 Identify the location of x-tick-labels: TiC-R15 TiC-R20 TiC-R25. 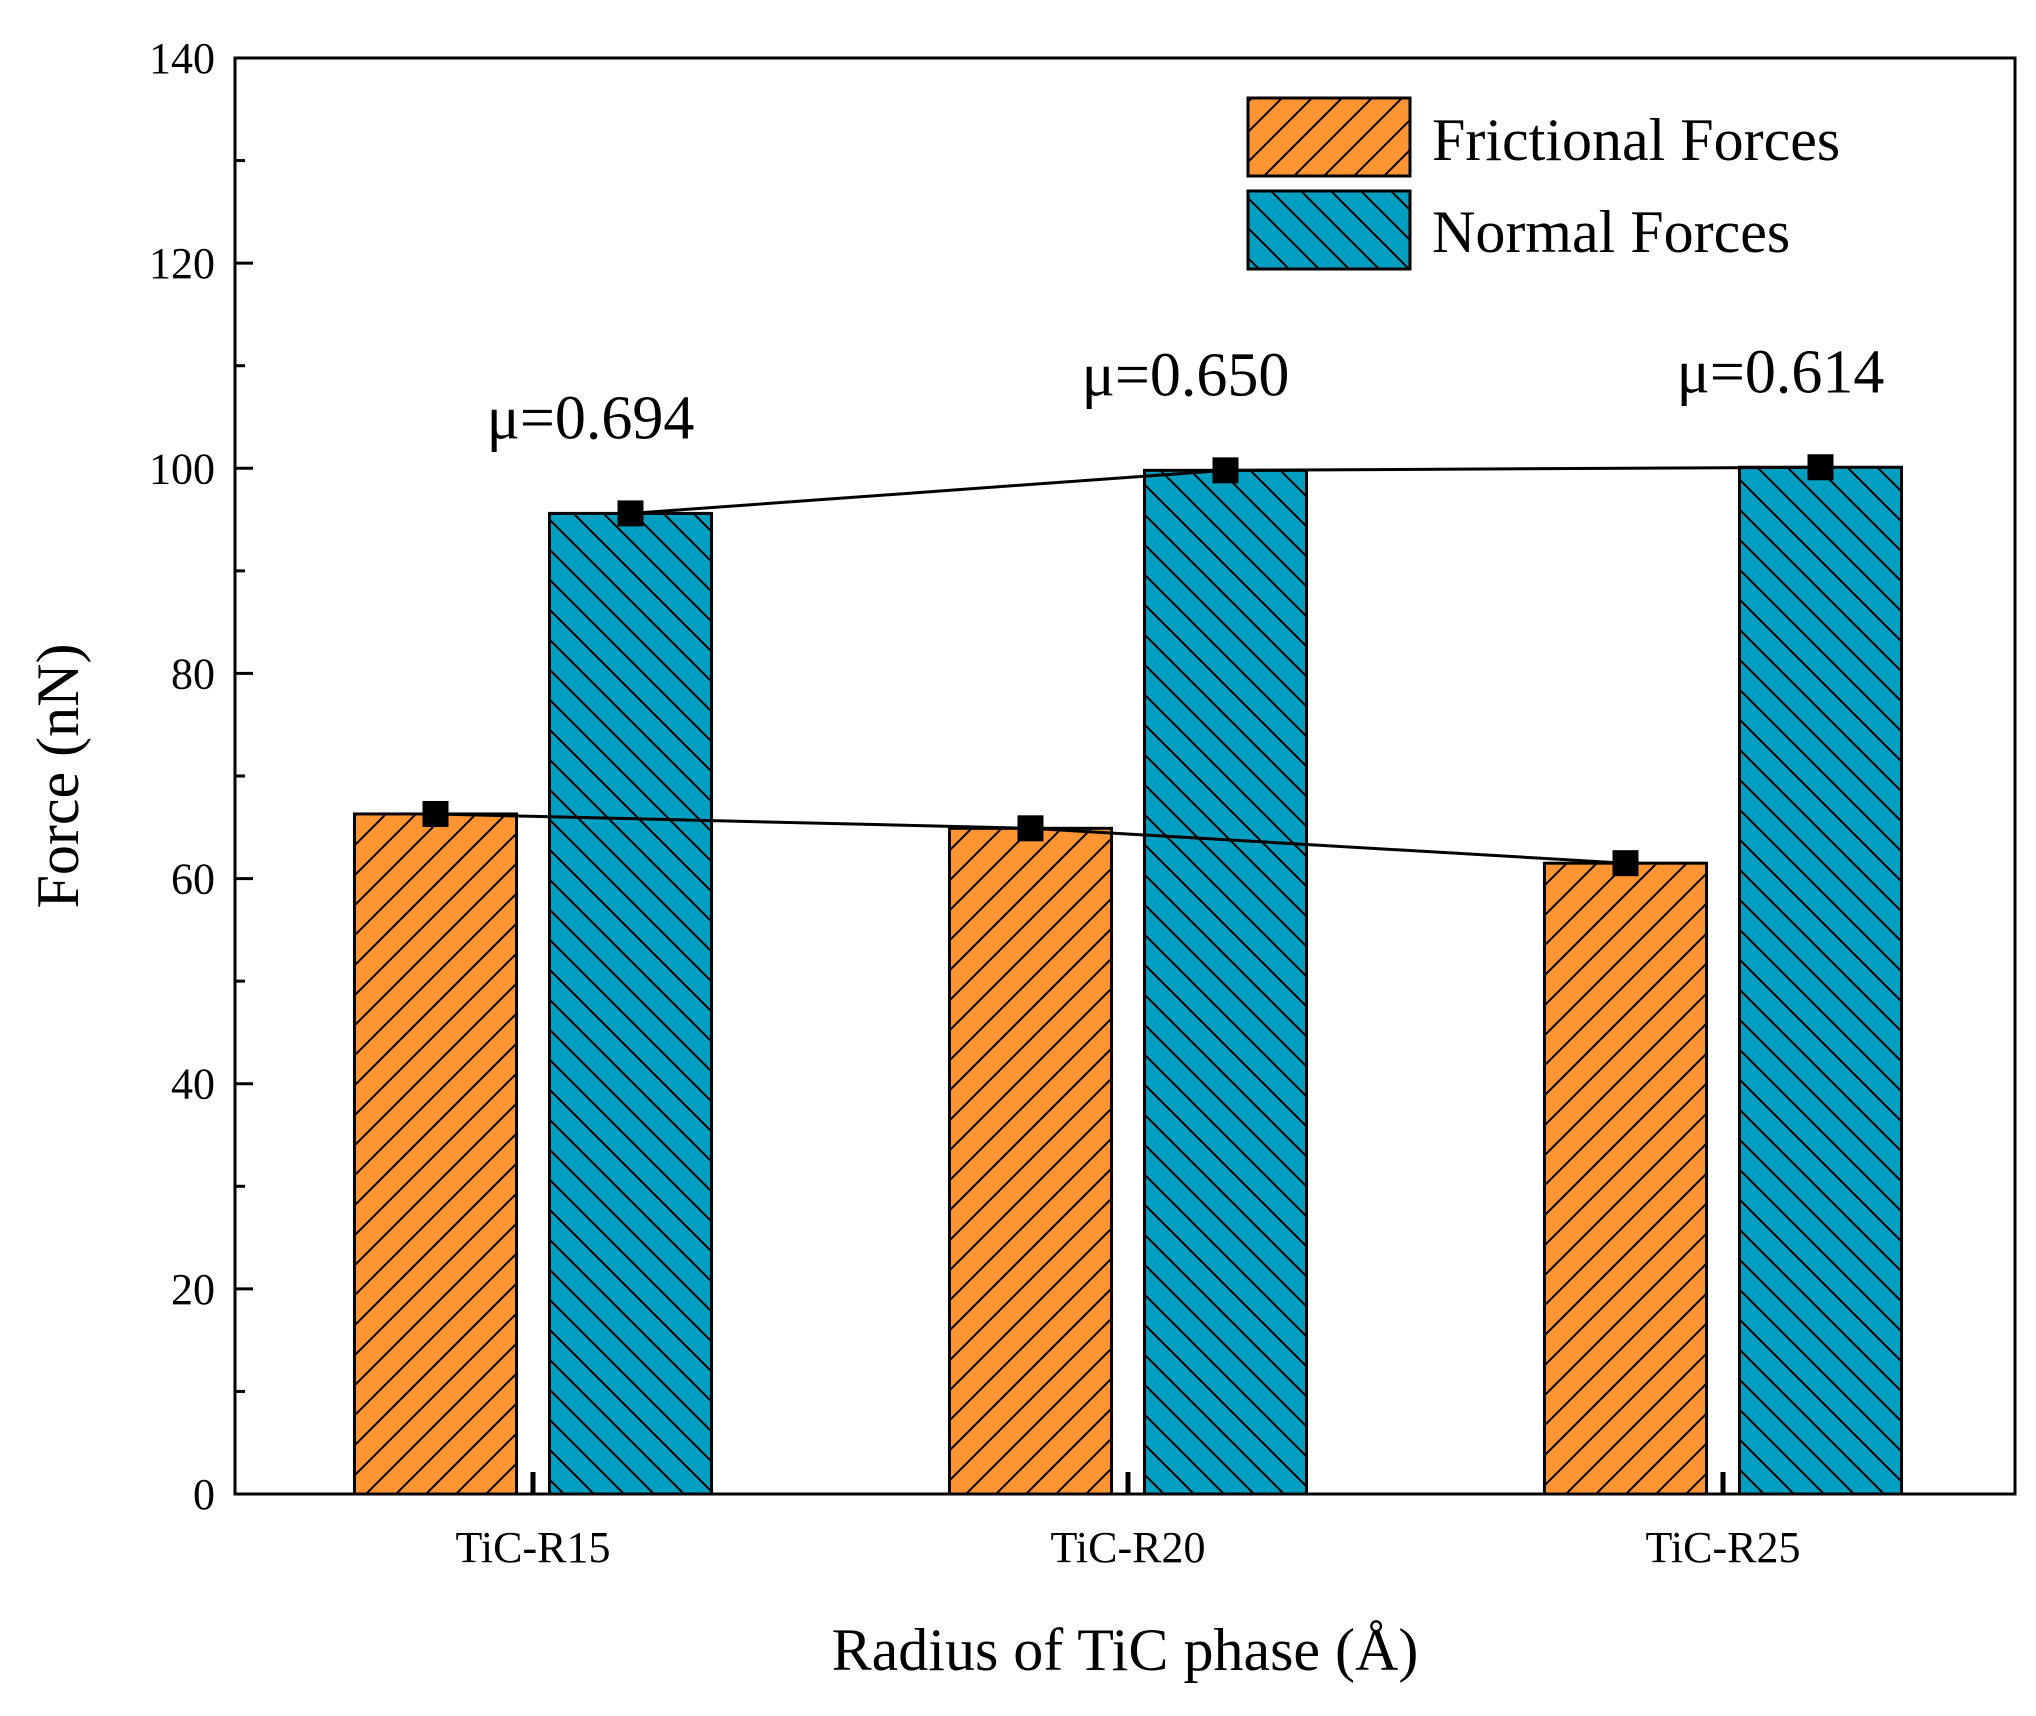
(1128, 1547).